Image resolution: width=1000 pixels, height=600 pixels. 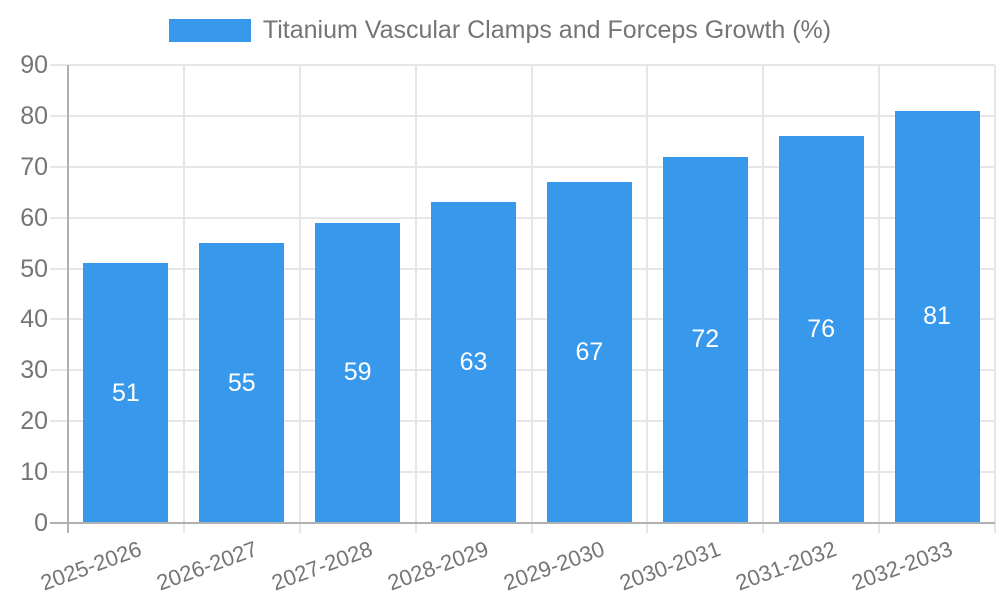 What do you see at coordinates (34, 115) in the screenshot?
I see `y-tick-label: 80` at bounding box center [34, 115].